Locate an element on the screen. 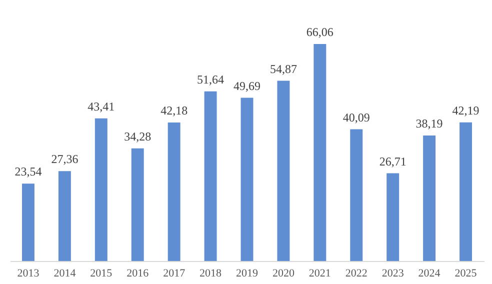 The width and height of the screenshot is (492, 284). x-tick-label: 2021 is located at coordinates (319, 274).